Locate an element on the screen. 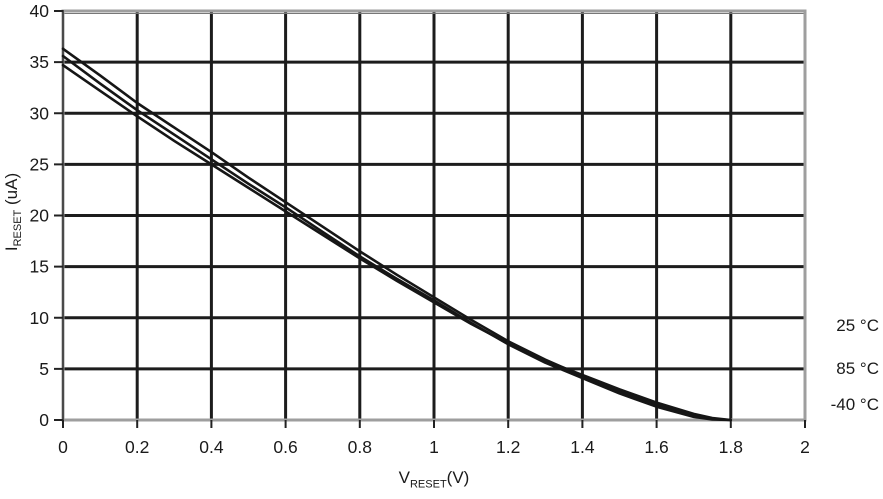  x-tick-label: 1 is located at coordinates (434, 447).